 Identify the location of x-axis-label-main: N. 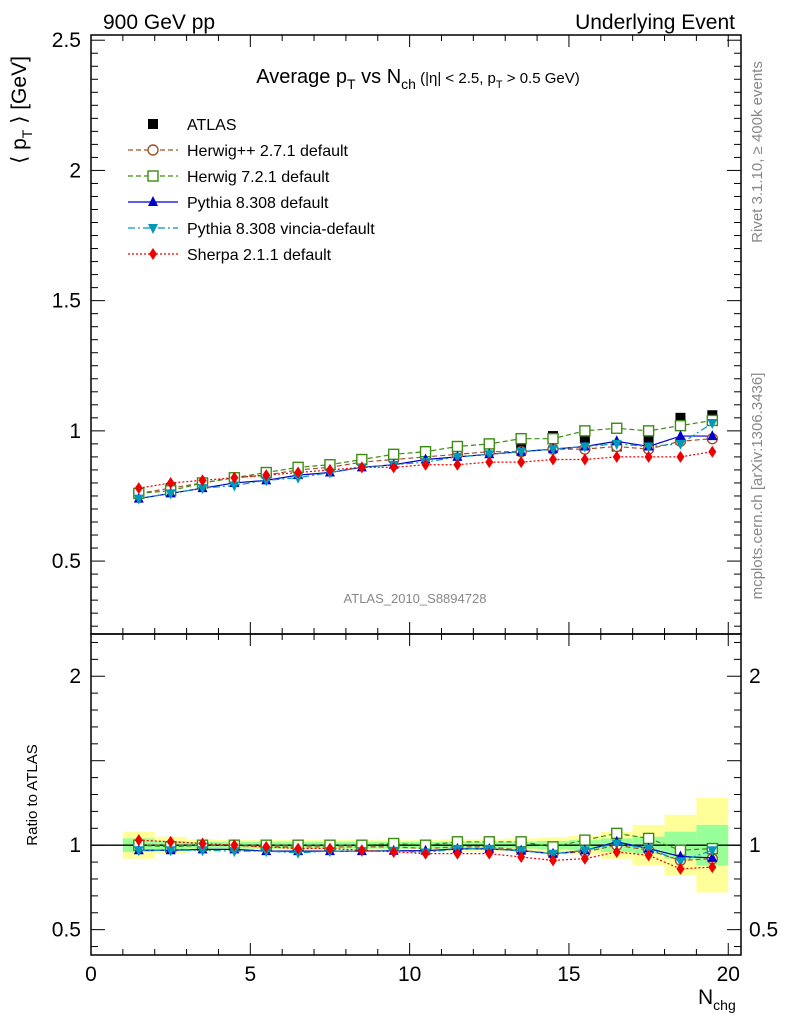
(705, 997).